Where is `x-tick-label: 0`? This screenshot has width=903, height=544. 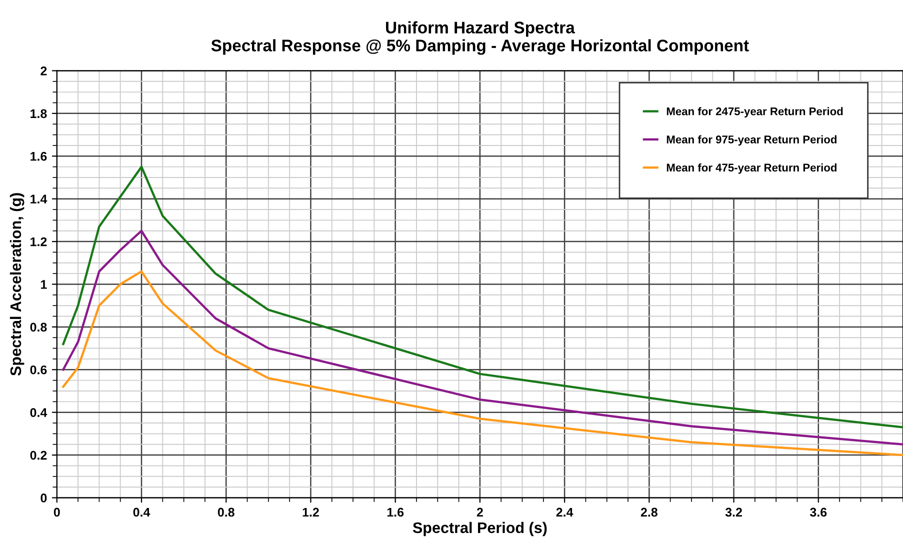 x-tick-label: 0 is located at coordinates (57, 512).